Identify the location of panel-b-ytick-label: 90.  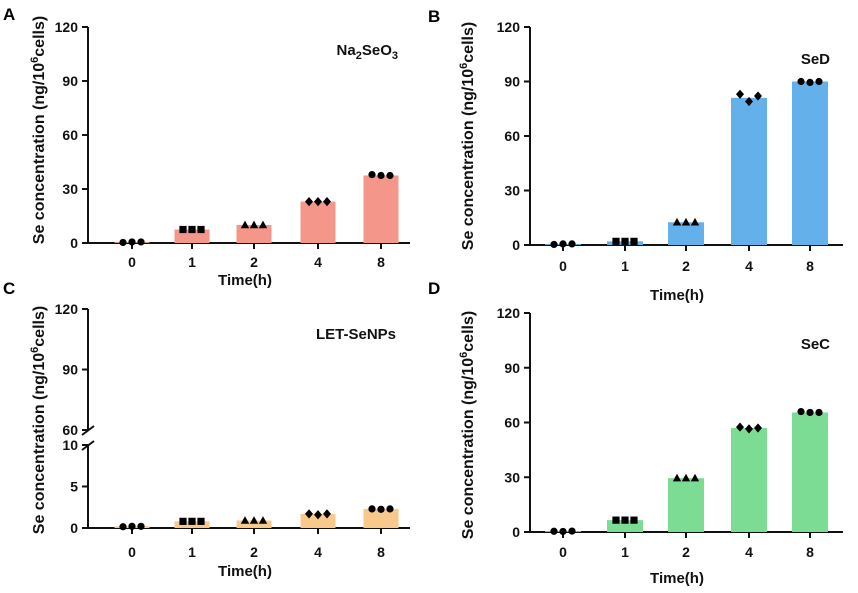
(512, 82).